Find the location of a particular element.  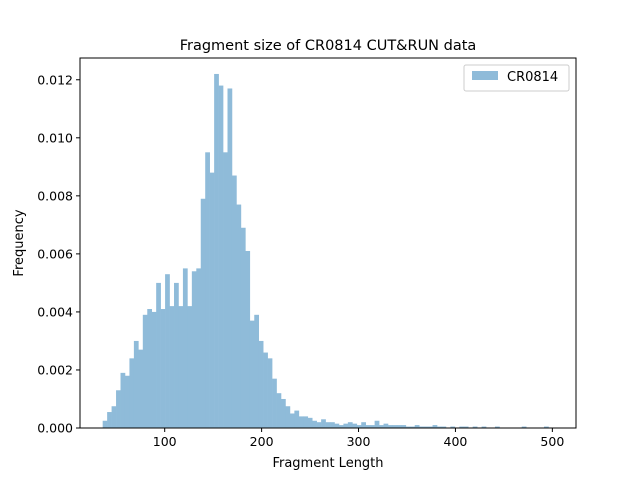

y-axis-label: Frequency is located at coordinates (19, 242).